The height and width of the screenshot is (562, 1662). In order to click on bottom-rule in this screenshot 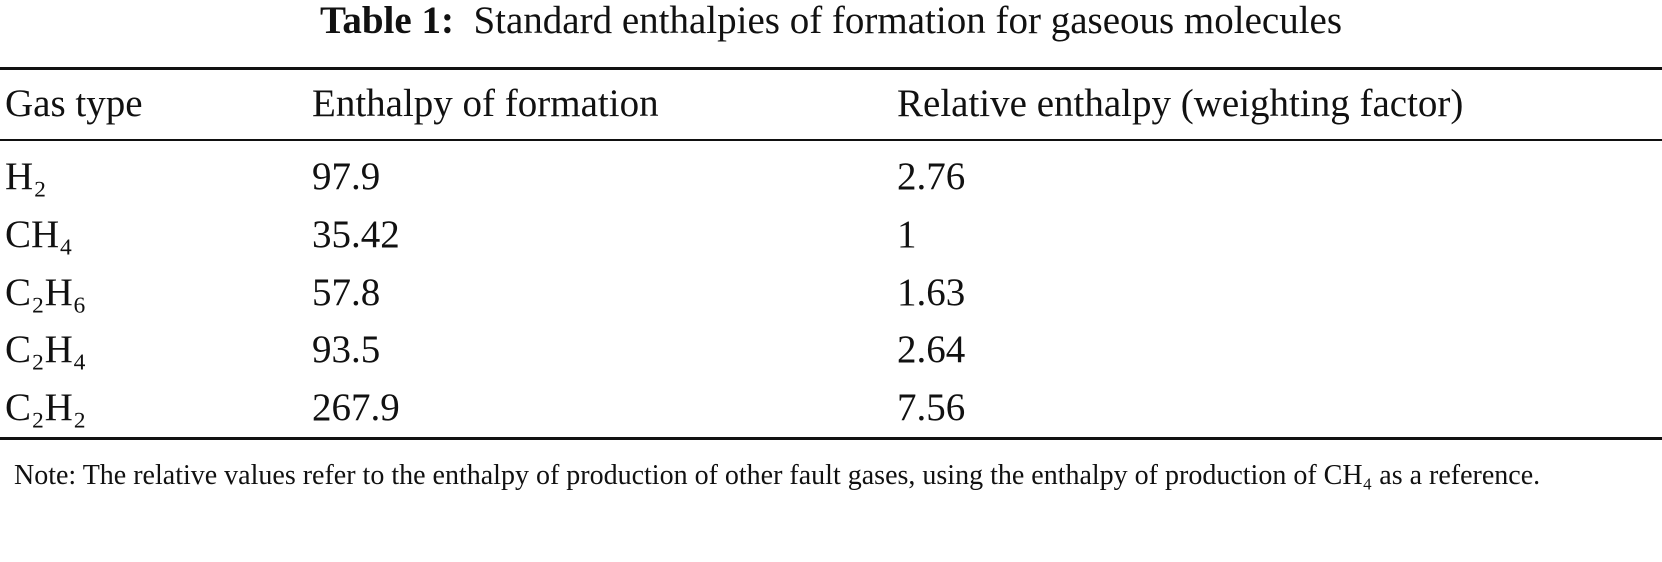, I will do `click(831, 438)`.